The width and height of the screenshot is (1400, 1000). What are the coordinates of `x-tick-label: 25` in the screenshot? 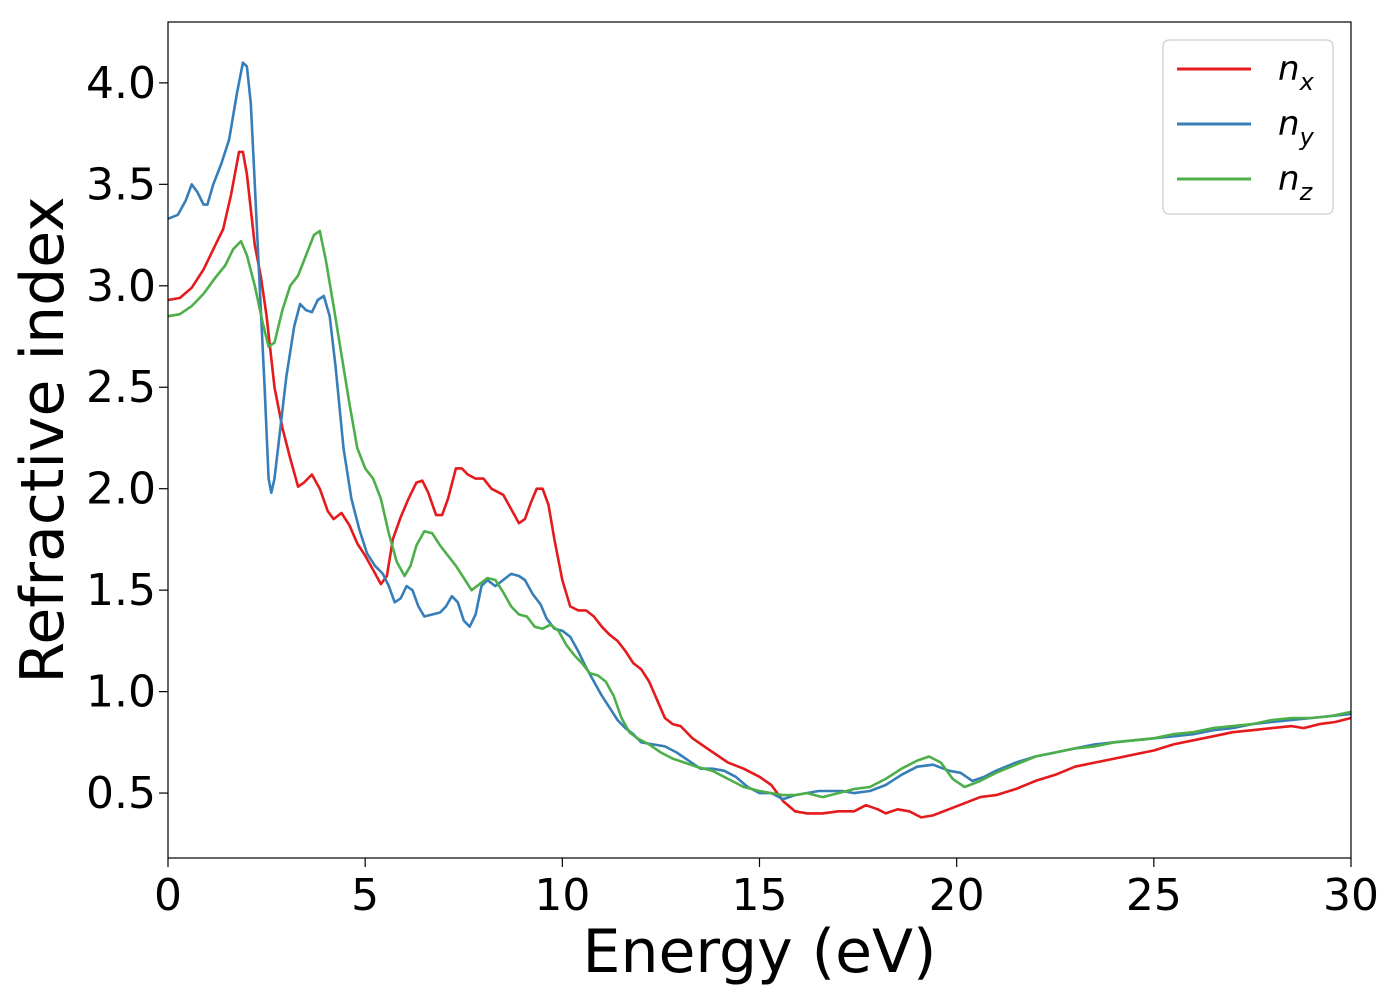 It's located at (1154, 895).